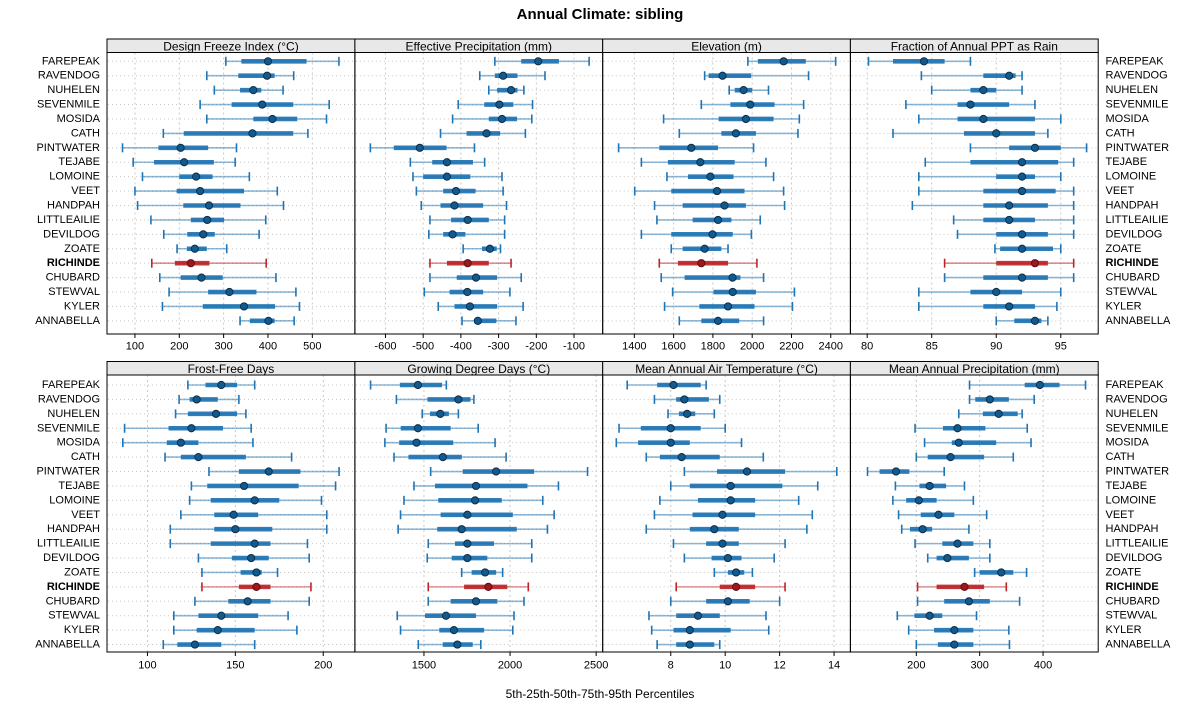  I want to click on x-tick-label: -100, so click(574, 347).